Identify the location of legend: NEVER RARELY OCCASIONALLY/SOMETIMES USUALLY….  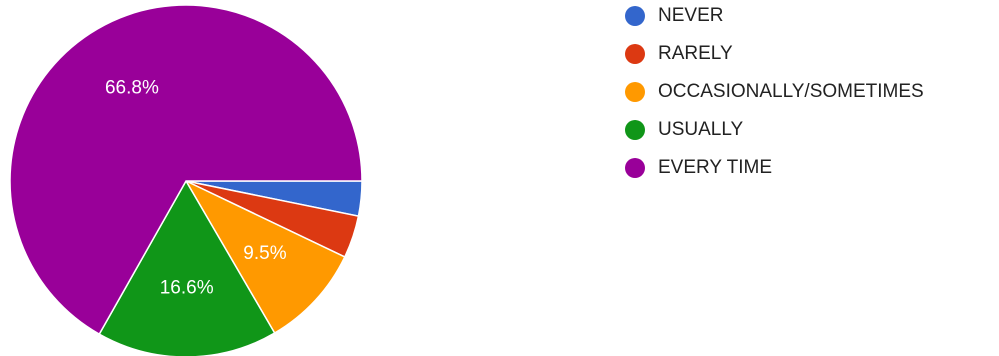
(774, 91).